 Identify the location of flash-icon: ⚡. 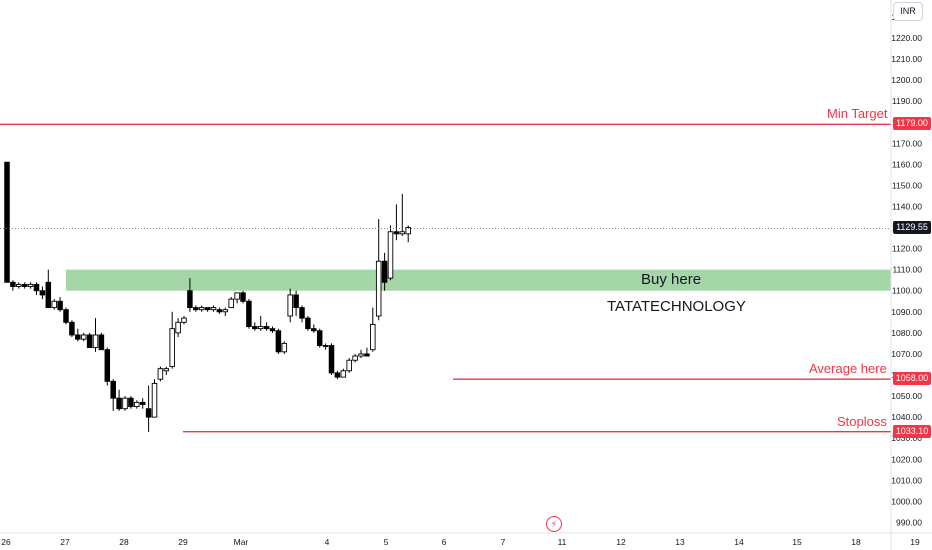
(554, 524).